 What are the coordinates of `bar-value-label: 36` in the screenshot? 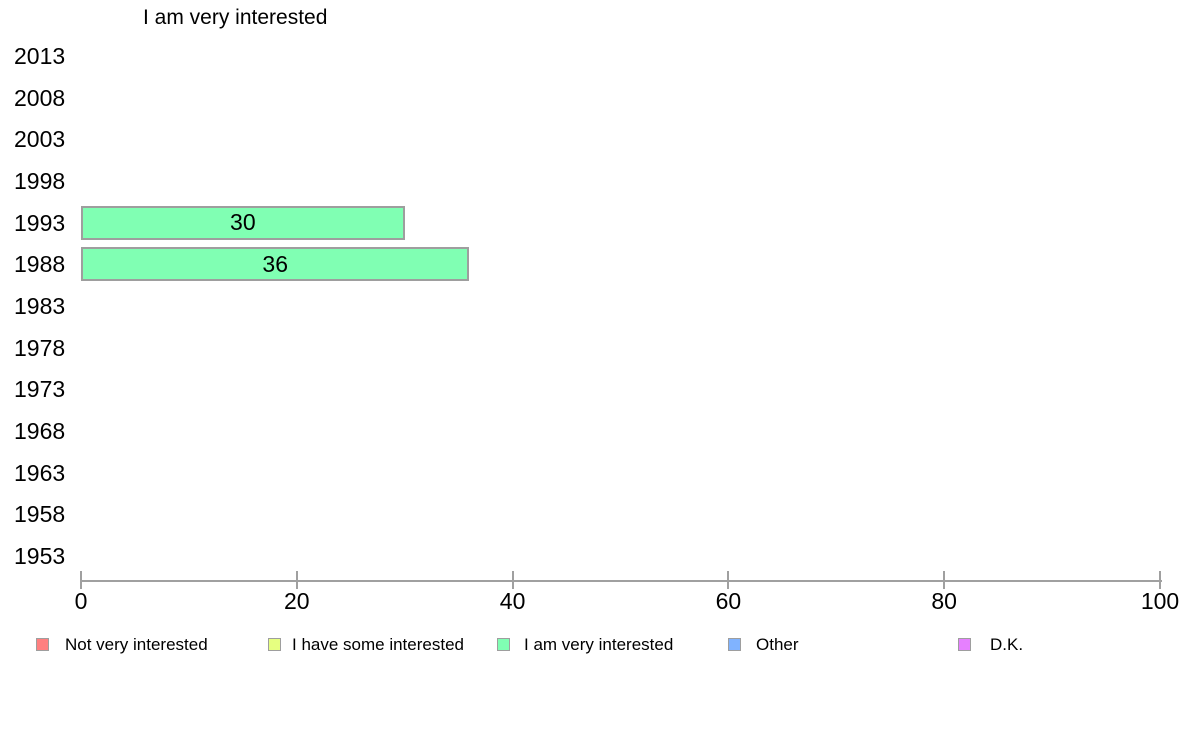 It's located at (275, 263).